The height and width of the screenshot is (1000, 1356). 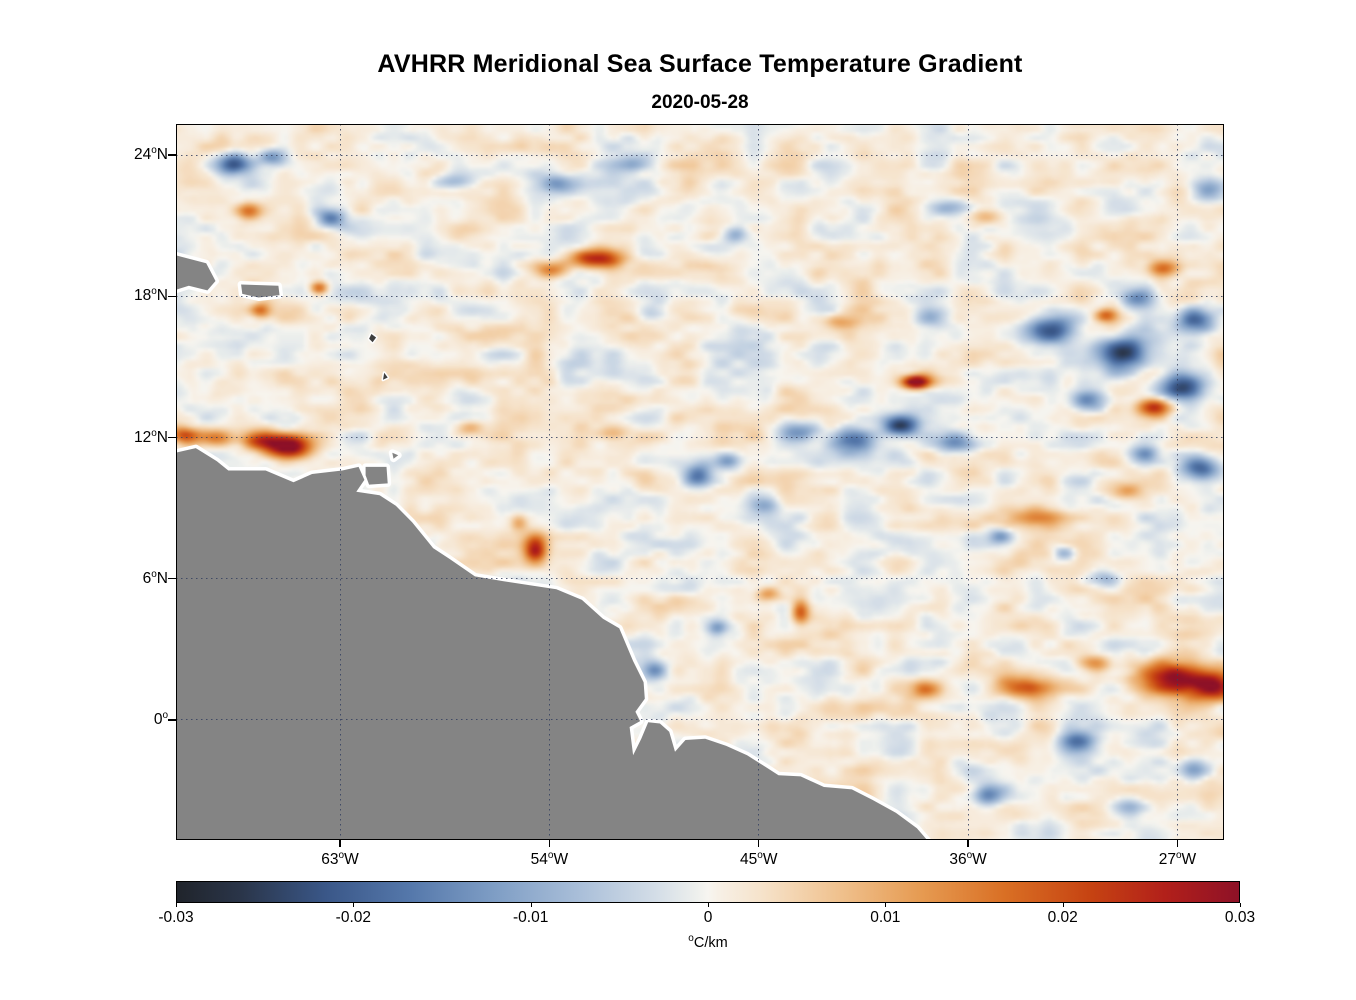 I want to click on colorbar-tick-label--0.01: -0.01, so click(x=530, y=917).